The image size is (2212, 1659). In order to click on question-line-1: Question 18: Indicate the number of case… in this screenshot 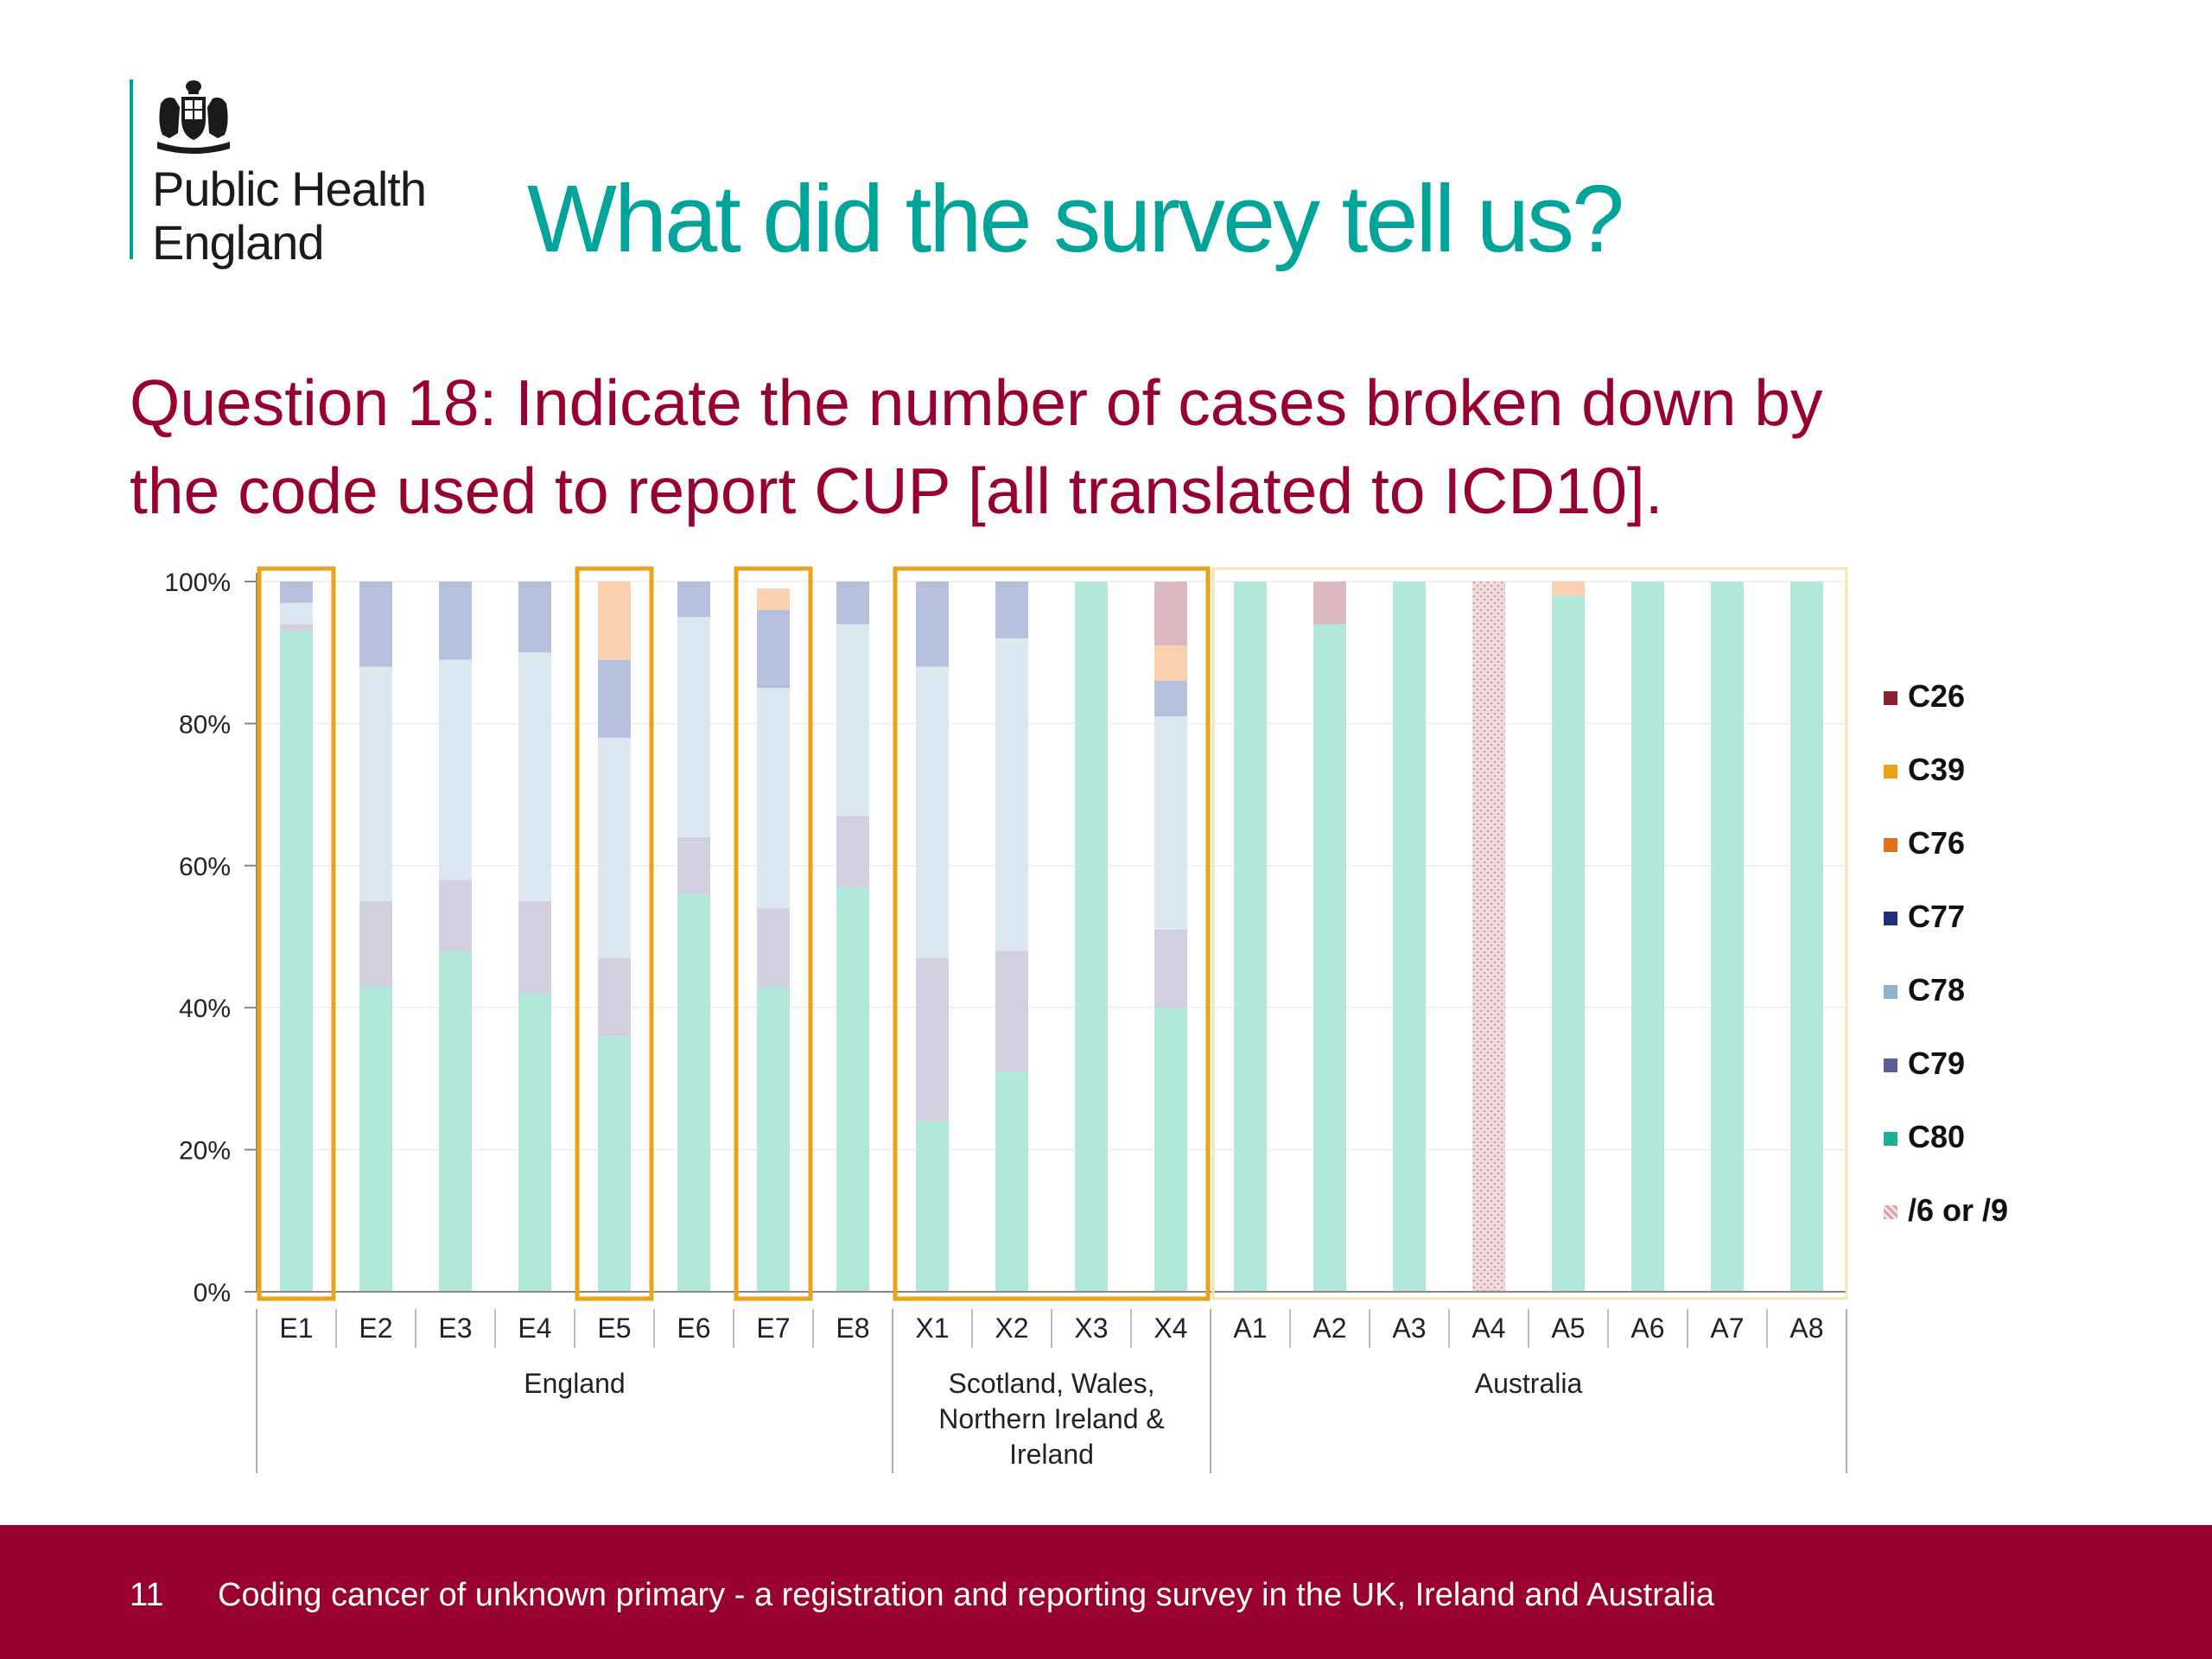, I will do `click(976, 402)`.